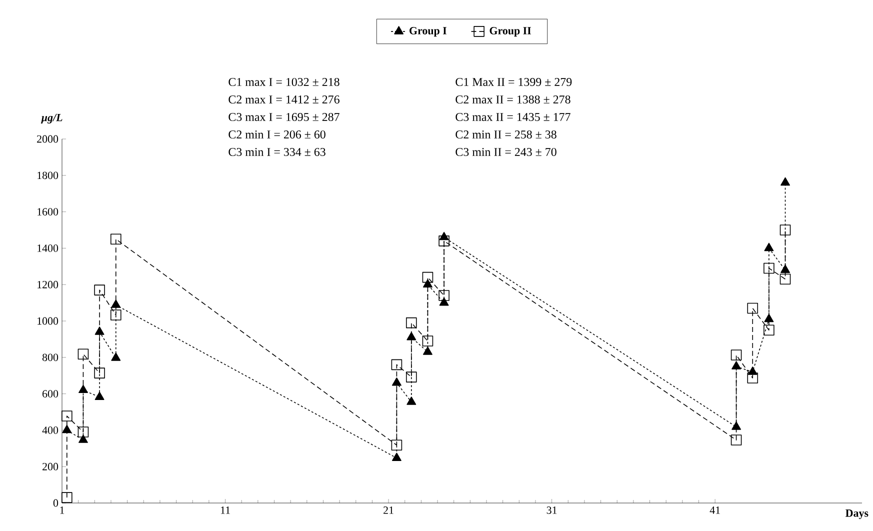  Describe the element at coordinates (50, 430) in the screenshot. I see `y-tick-label: 400` at that location.